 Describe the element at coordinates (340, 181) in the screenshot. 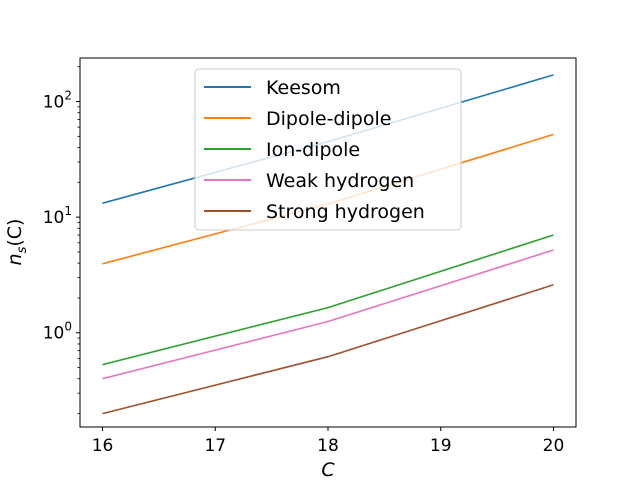

I see `legend-label: Weak hydrogen` at that location.